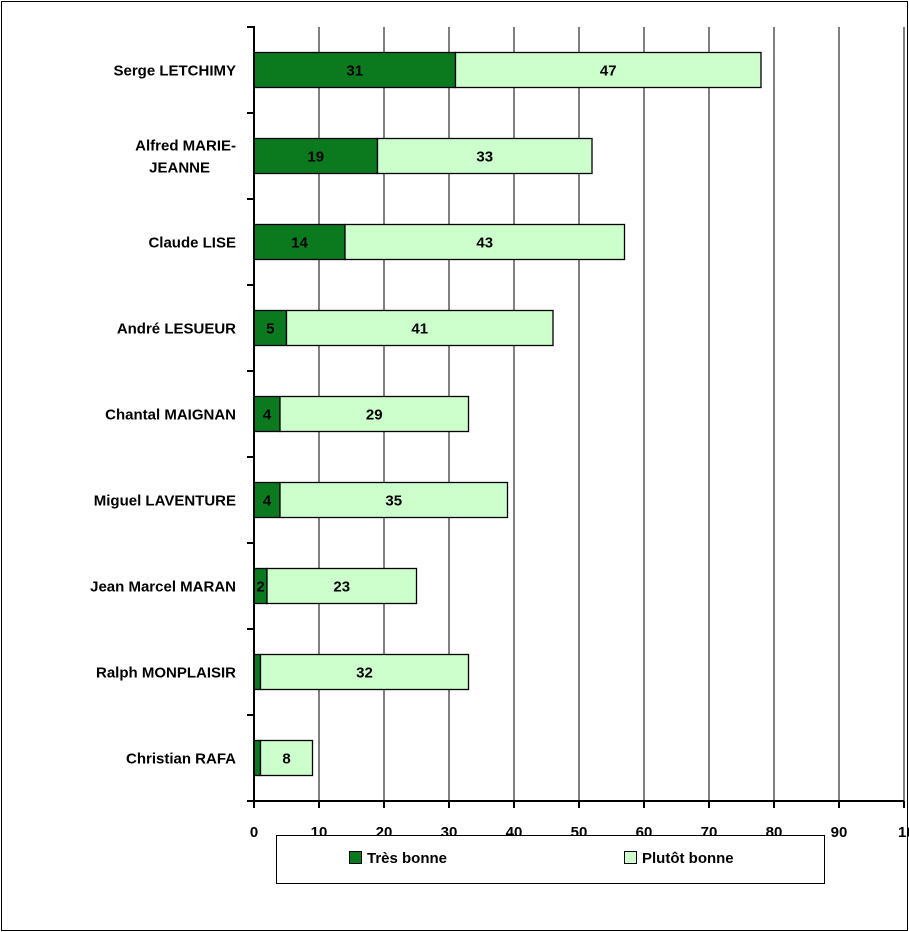 The width and height of the screenshot is (909, 932). Describe the element at coordinates (185, 157) in the screenshot. I see `category-label-alfred-marie-jeanne: Alfred MARIE-JEANNE` at that location.